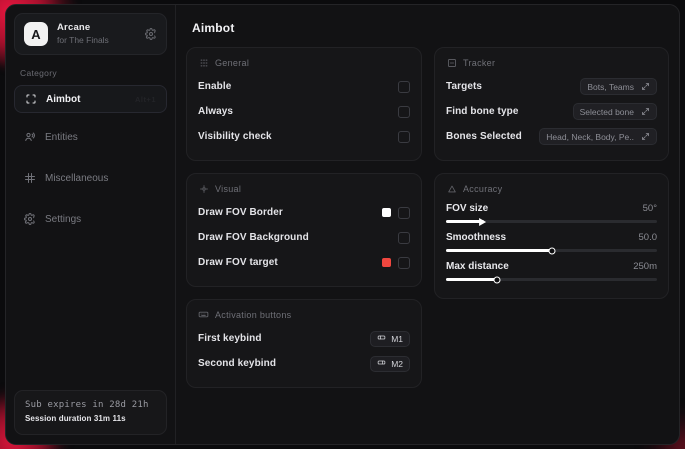  What do you see at coordinates (203, 314) in the screenshot?
I see `keyboard-icon` at bounding box center [203, 314].